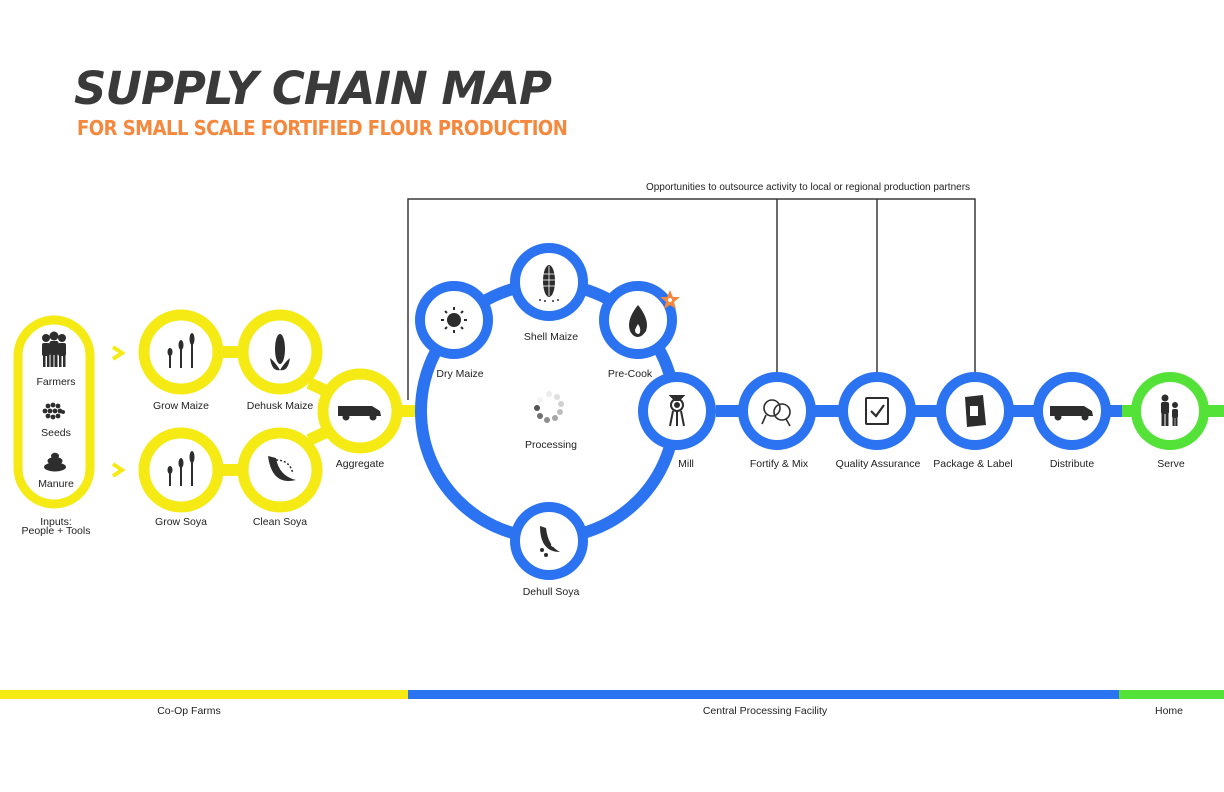 The image size is (1224, 792). What do you see at coordinates (280, 406) in the screenshot?
I see `label-dehusk-maize: Dehusk Maize` at bounding box center [280, 406].